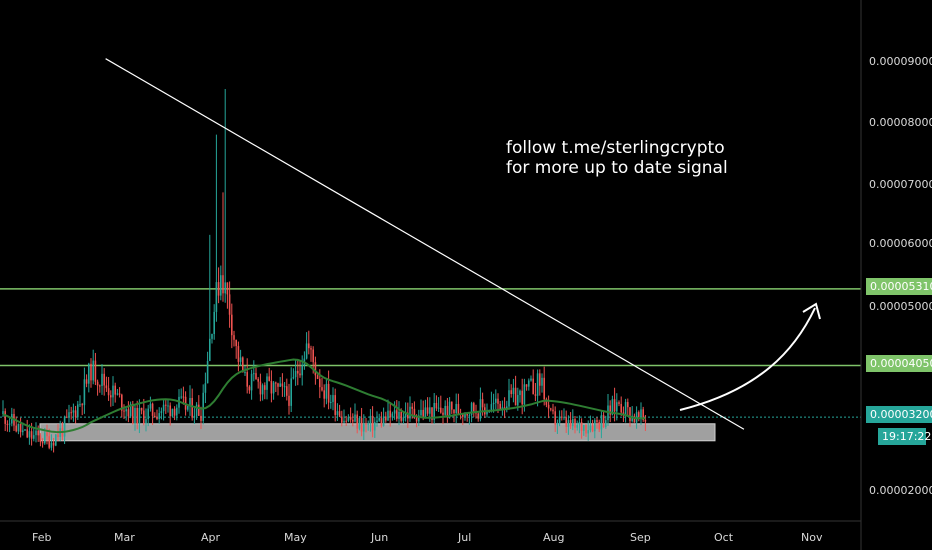 This screenshot has height=550, width=932. Describe the element at coordinates (553, 537) in the screenshot. I see `x-tick-label: Aug` at that location.